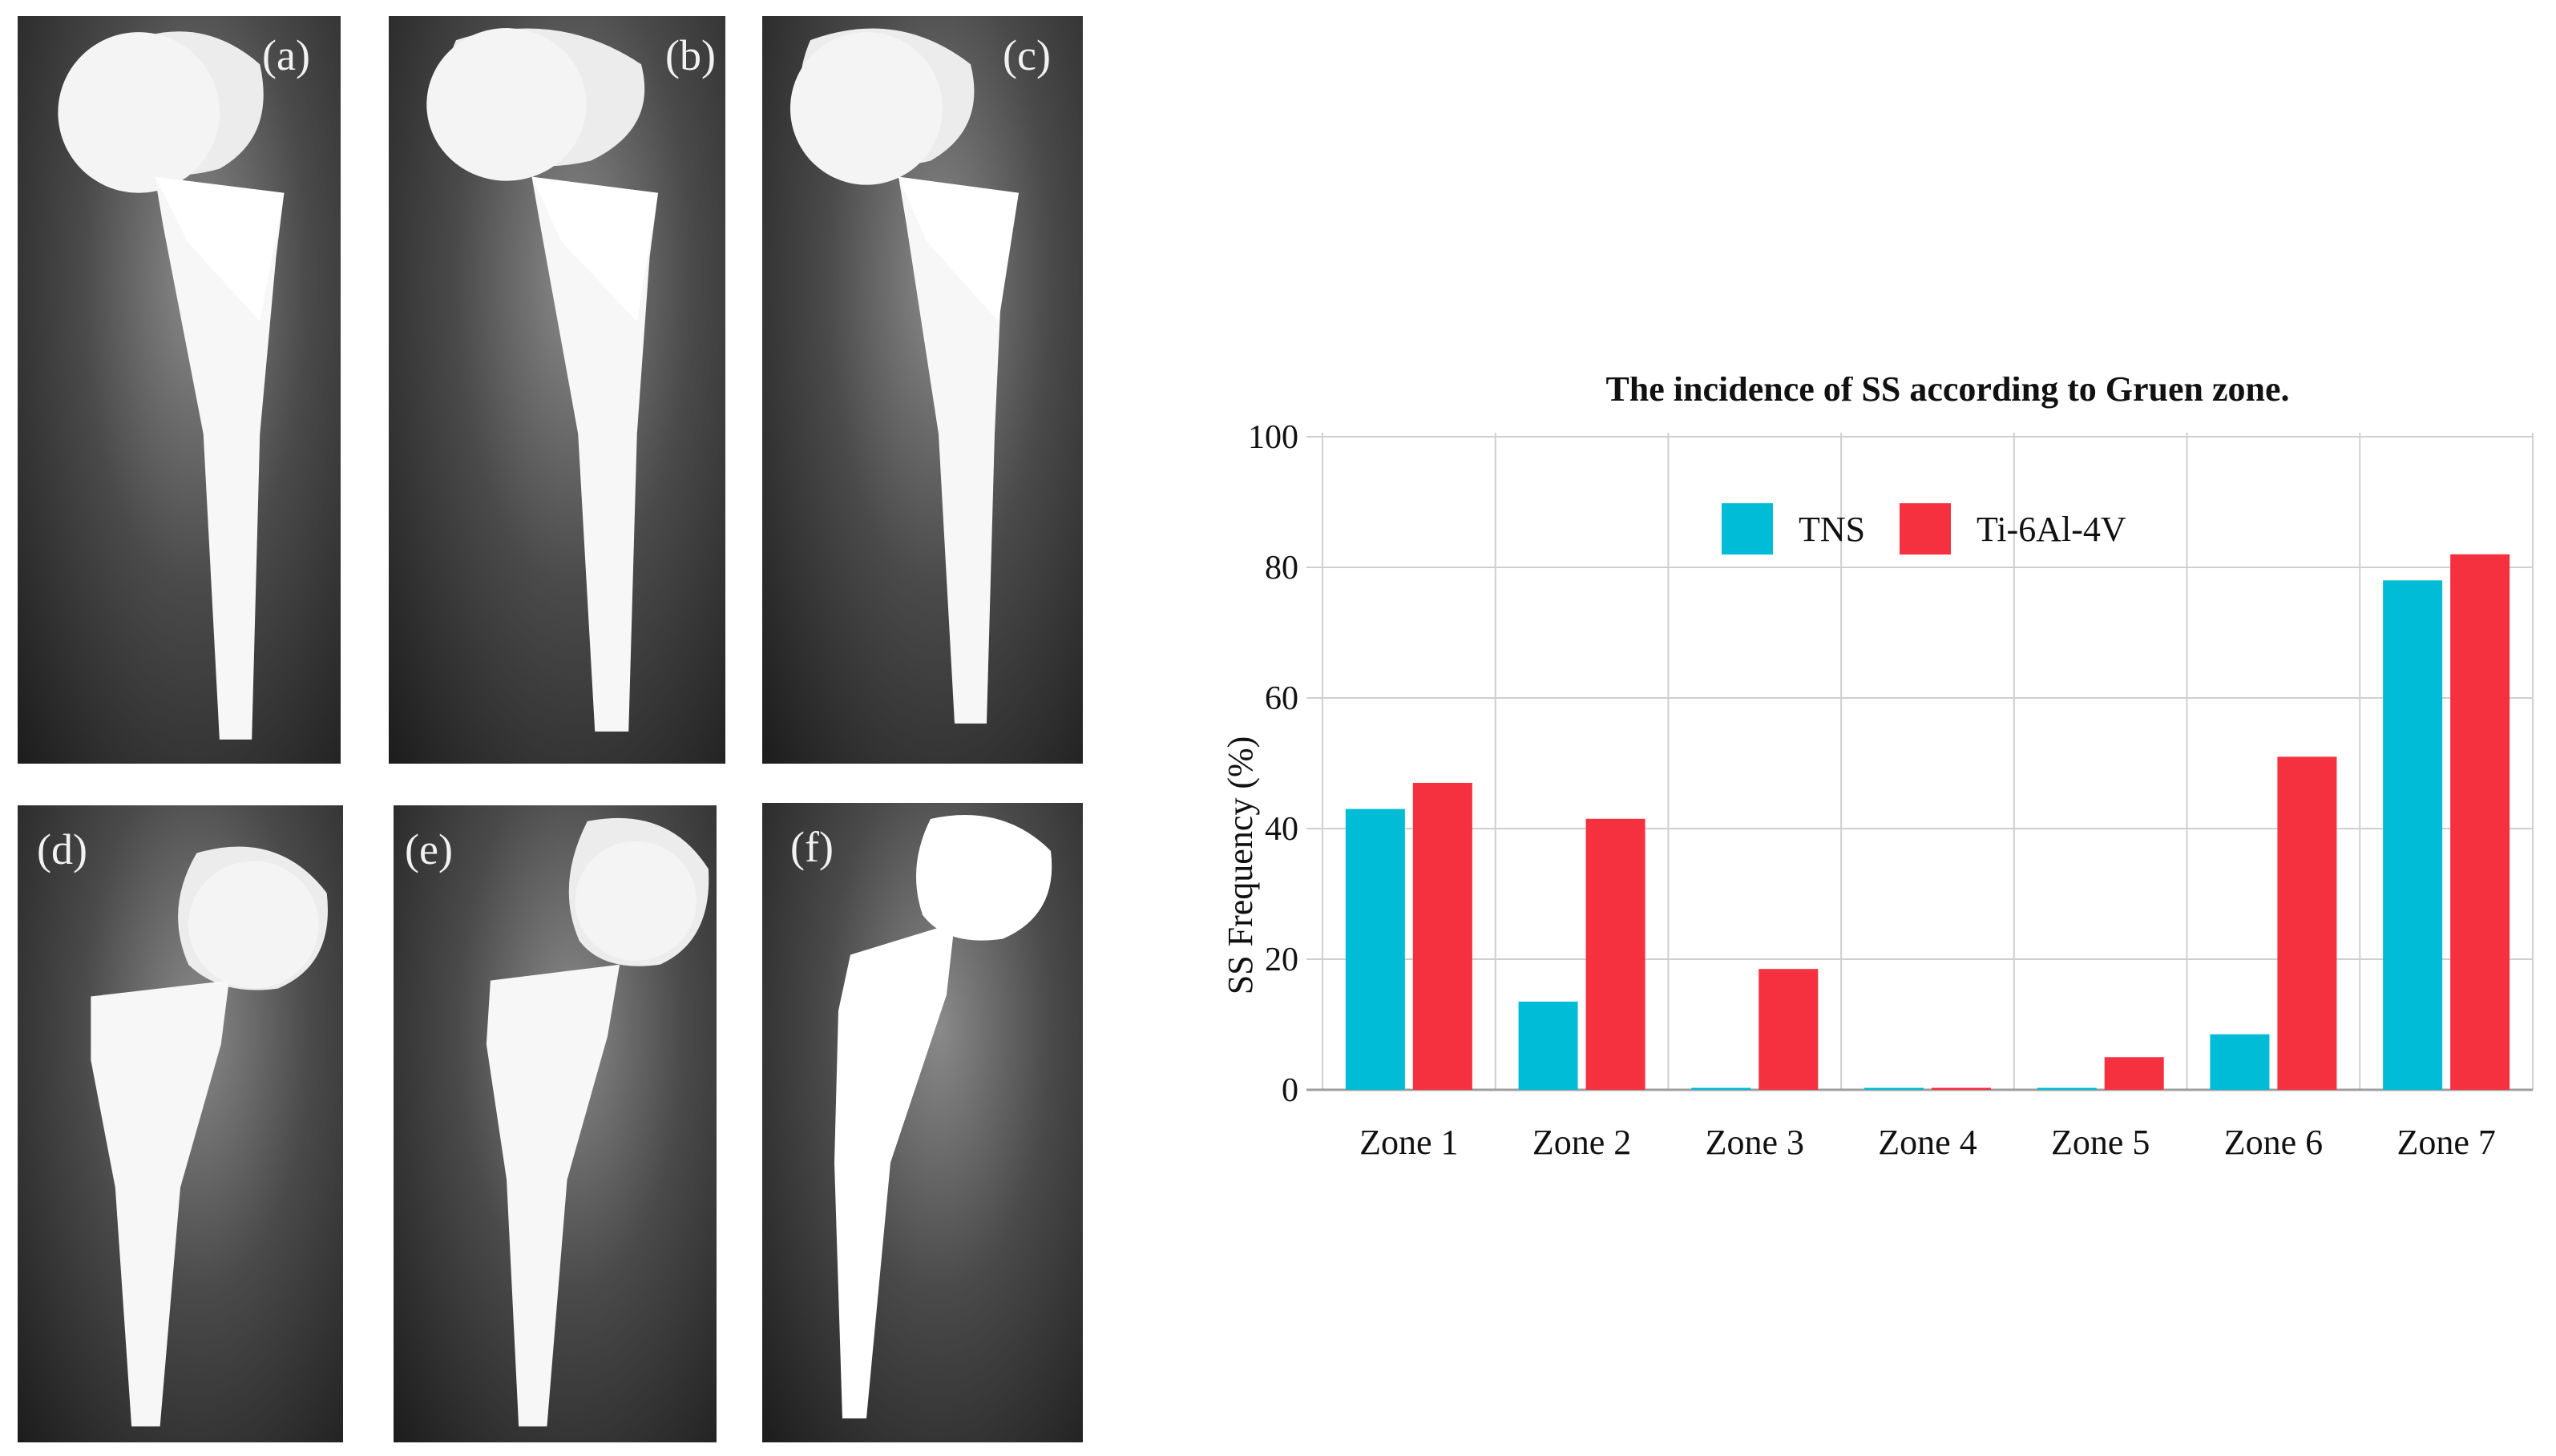  What do you see at coordinates (1027, 55) in the screenshot?
I see `panel-label: (c)` at bounding box center [1027, 55].